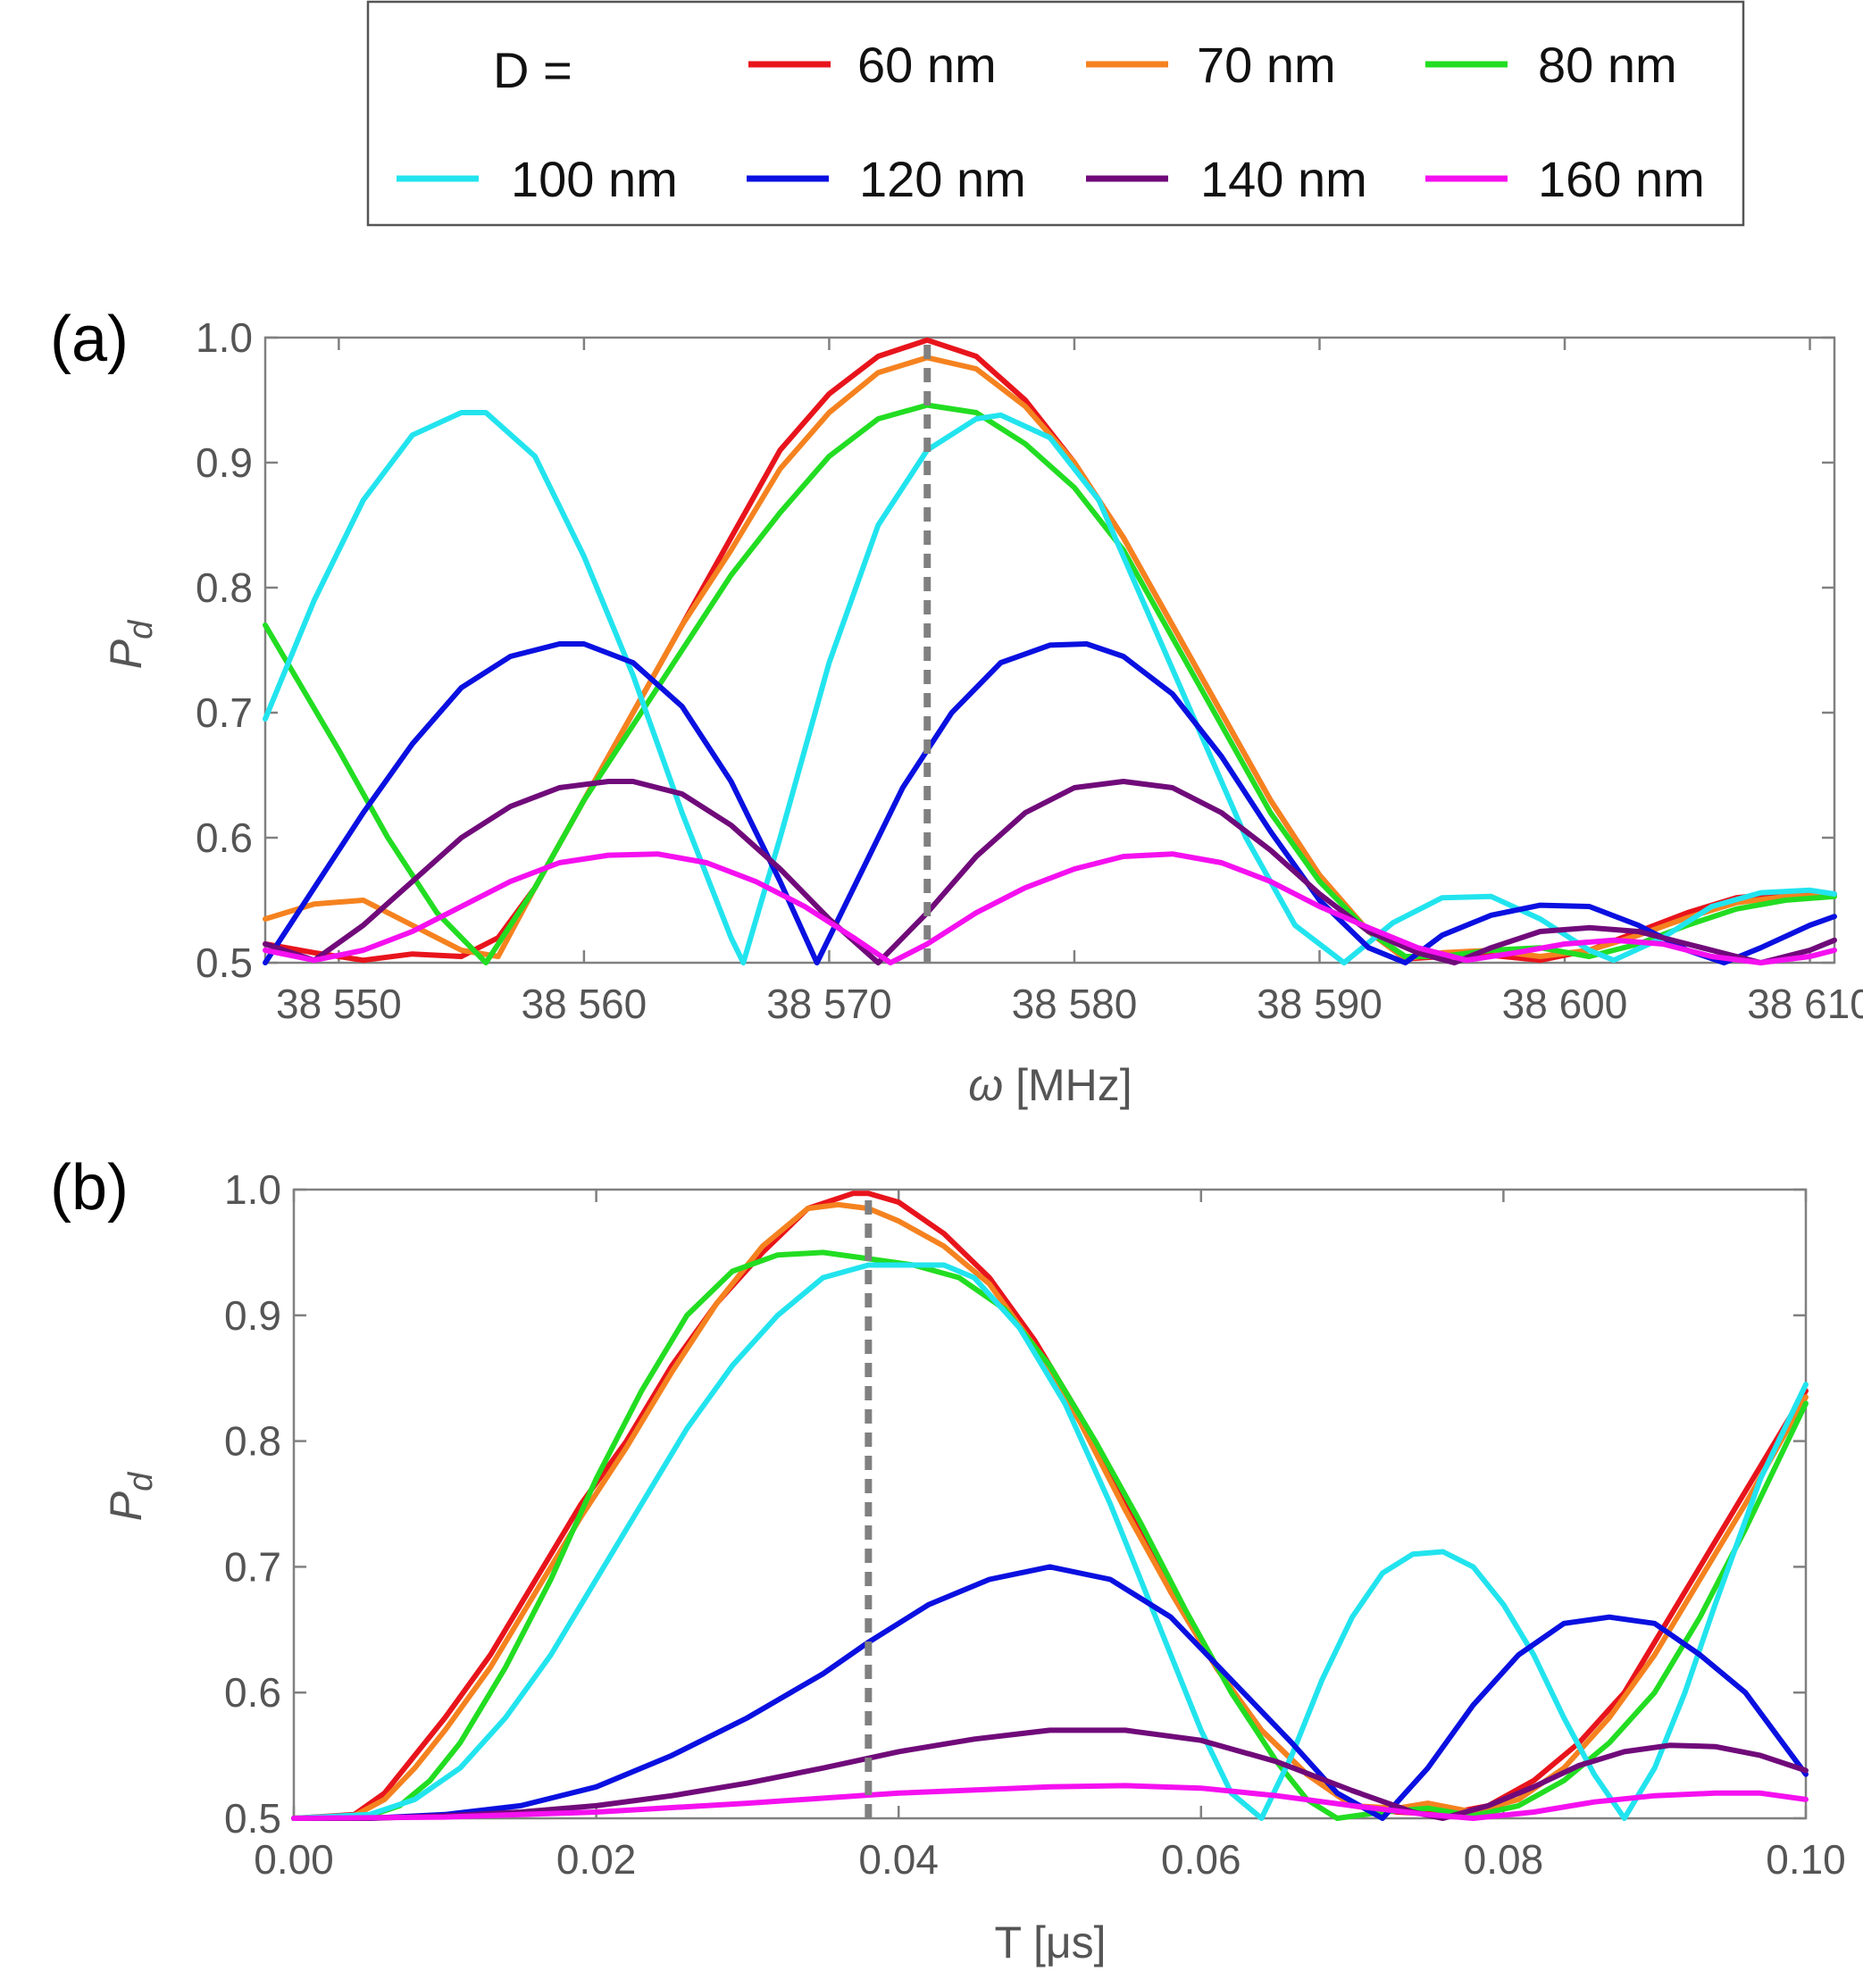  Describe the element at coordinates (1320, 1004) in the screenshot. I see `xtick-label: 38 590` at that location.